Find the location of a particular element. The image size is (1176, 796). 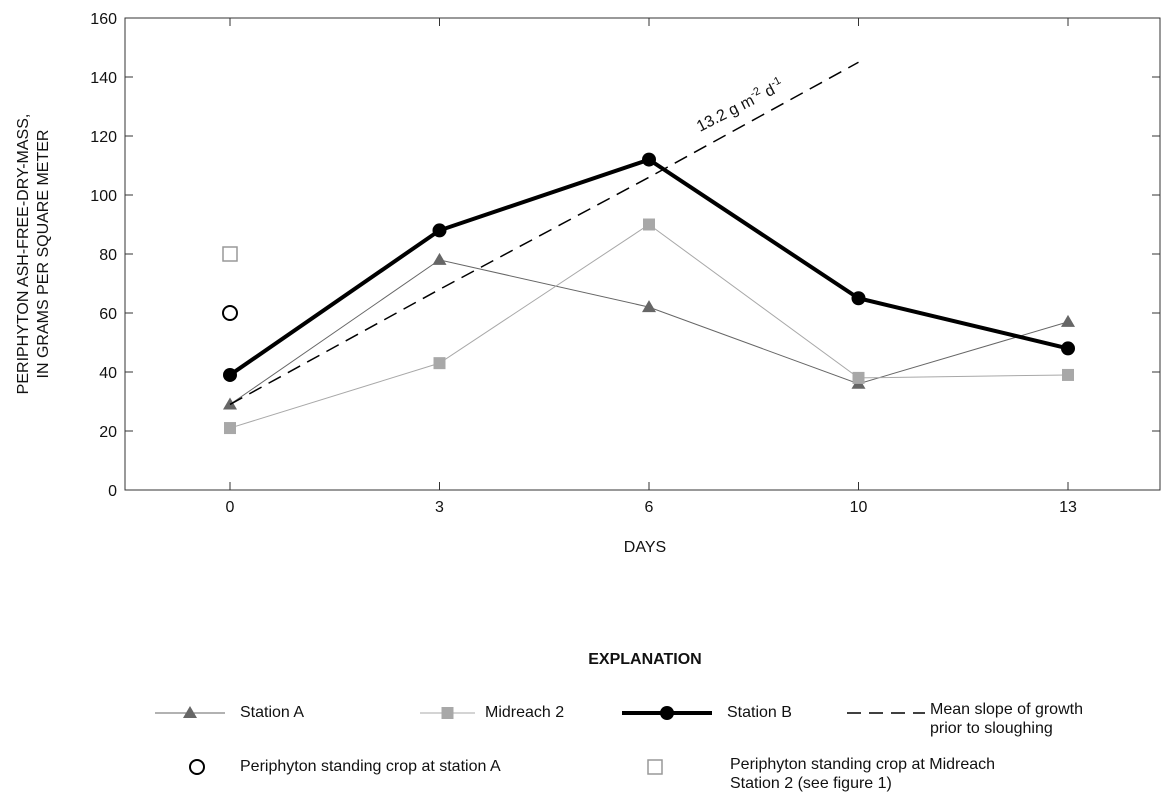

annotation-part: -1 is located at coordinates (776, 82).